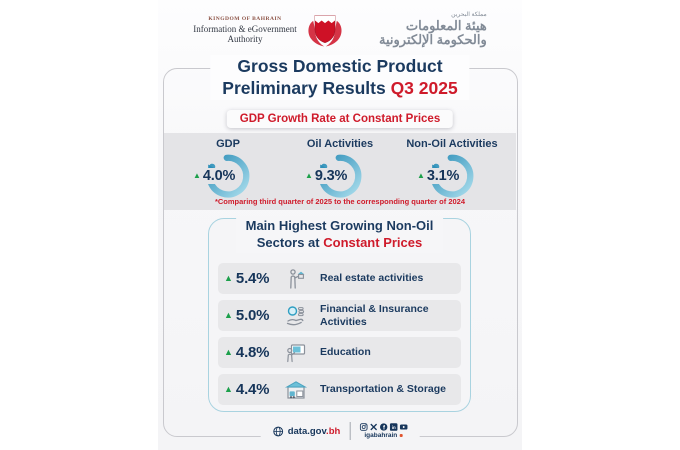 Image resolution: width=680 pixels, height=450 pixels. What do you see at coordinates (383, 389) in the screenshot?
I see `sector-label: Transportation & Storage` at bounding box center [383, 389].